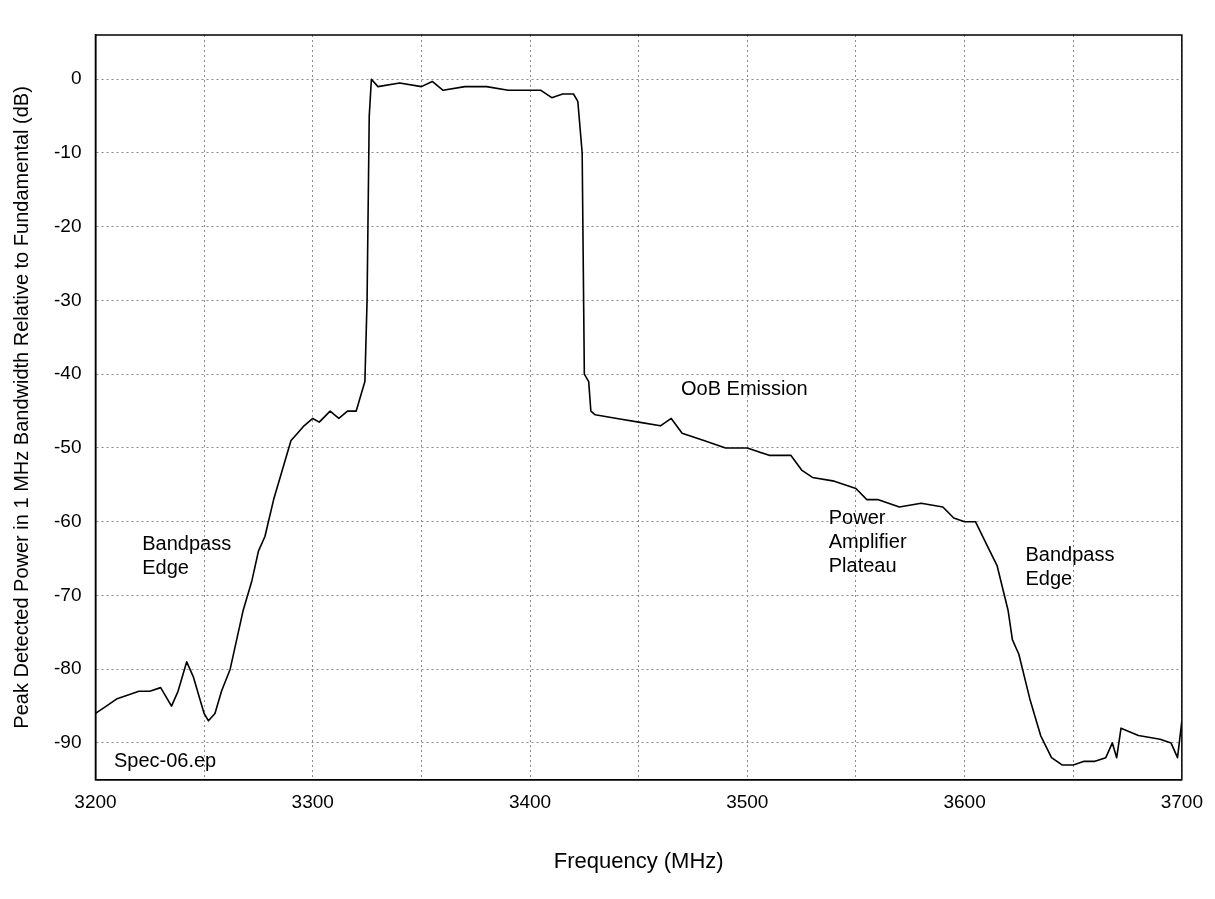 Image resolution: width=1215 pixels, height=899 pixels. I want to click on x-tick-label: 3400, so click(530, 802).